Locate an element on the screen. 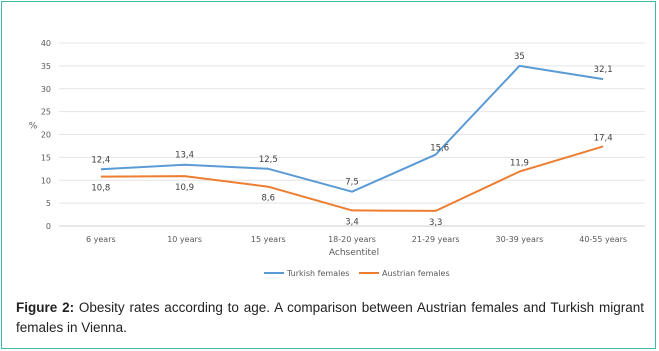 Image resolution: width=659 pixels, height=351 pixels. y-tick-label: 20 is located at coordinates (46, 135).